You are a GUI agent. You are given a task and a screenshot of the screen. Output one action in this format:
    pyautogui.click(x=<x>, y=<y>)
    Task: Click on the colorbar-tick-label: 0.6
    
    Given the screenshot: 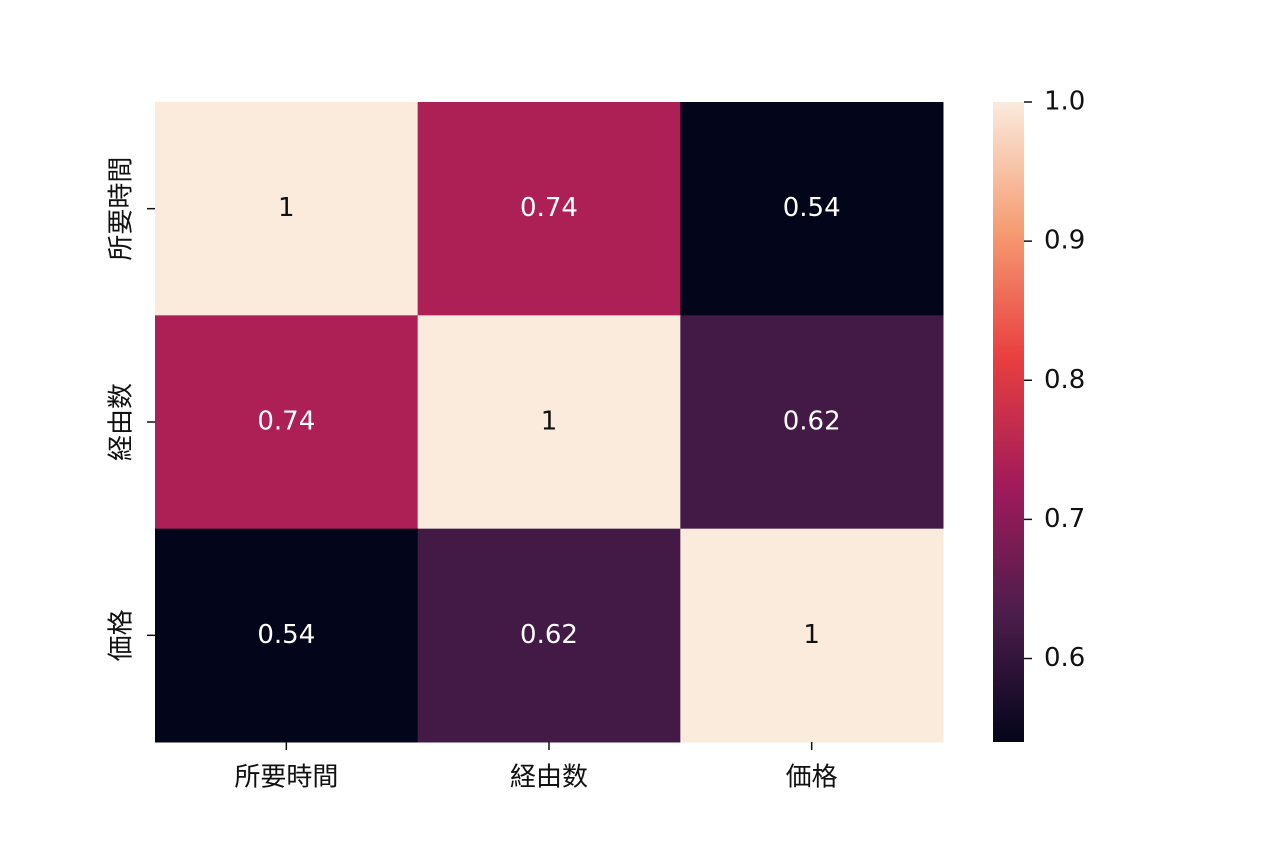 What is the action you would take?
    pyautogui.click(x=1064, y=658)
    